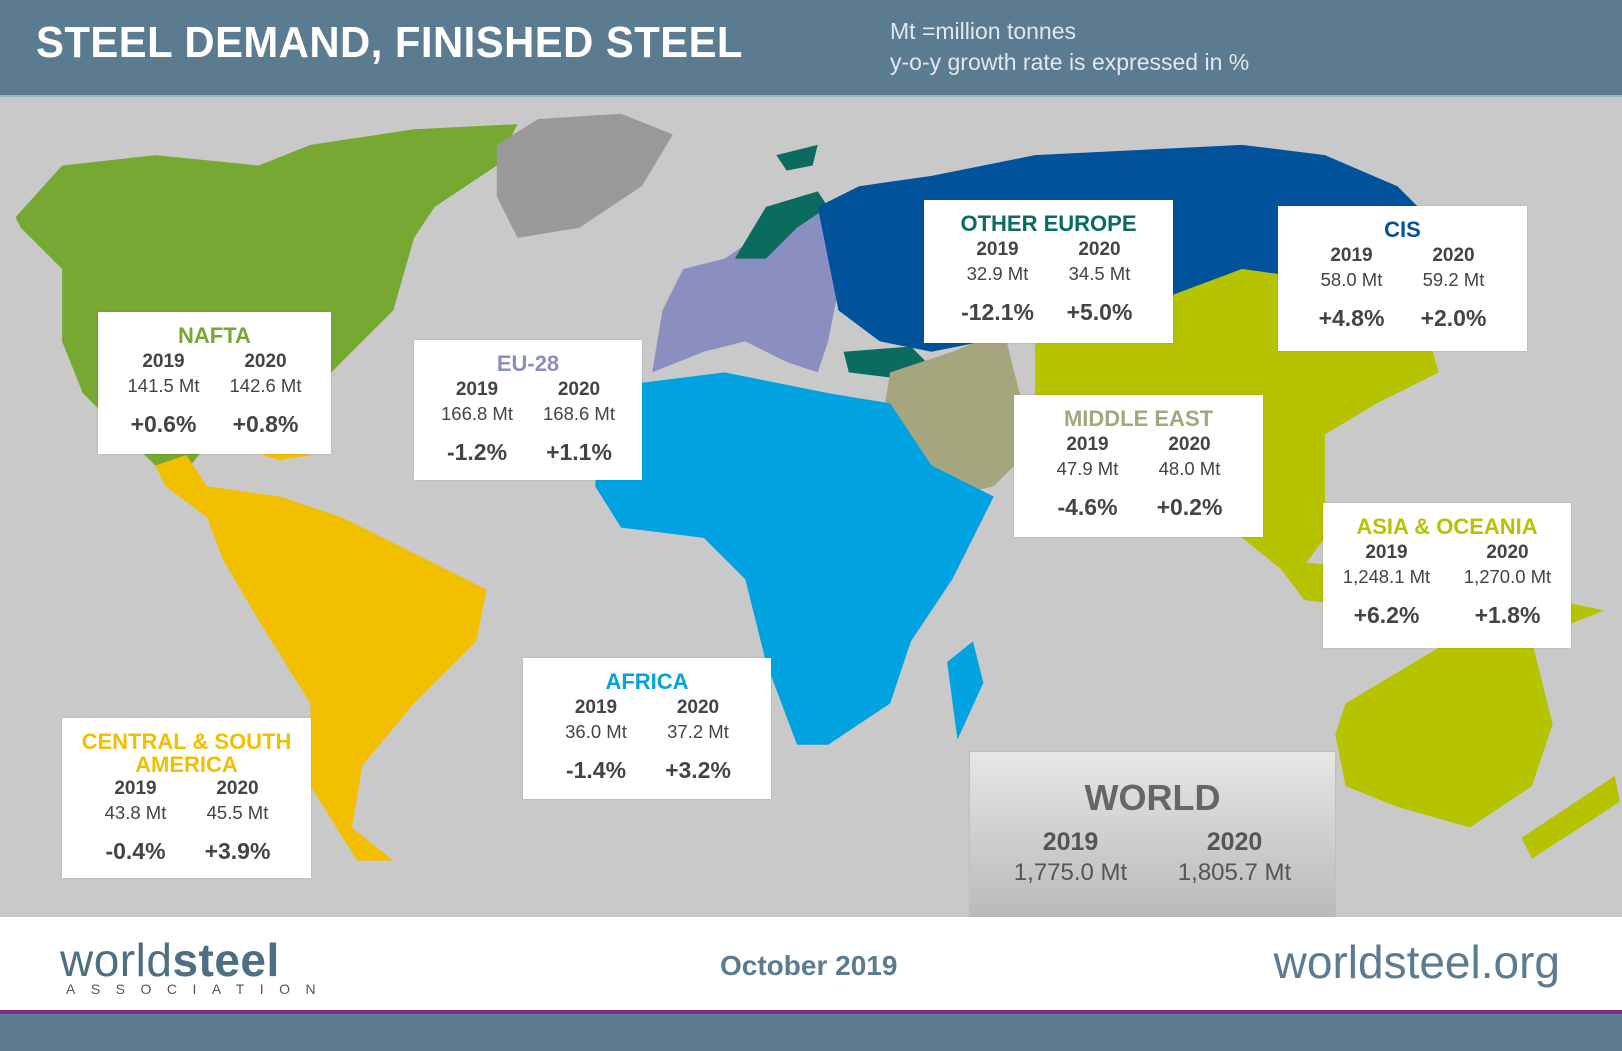 Image resolution: width=1622 pixels, height=1051 pixels. Describe the element at coordinates (1416, 962) in the screenshot. I see `website-link: worldsteel.org` at that location.